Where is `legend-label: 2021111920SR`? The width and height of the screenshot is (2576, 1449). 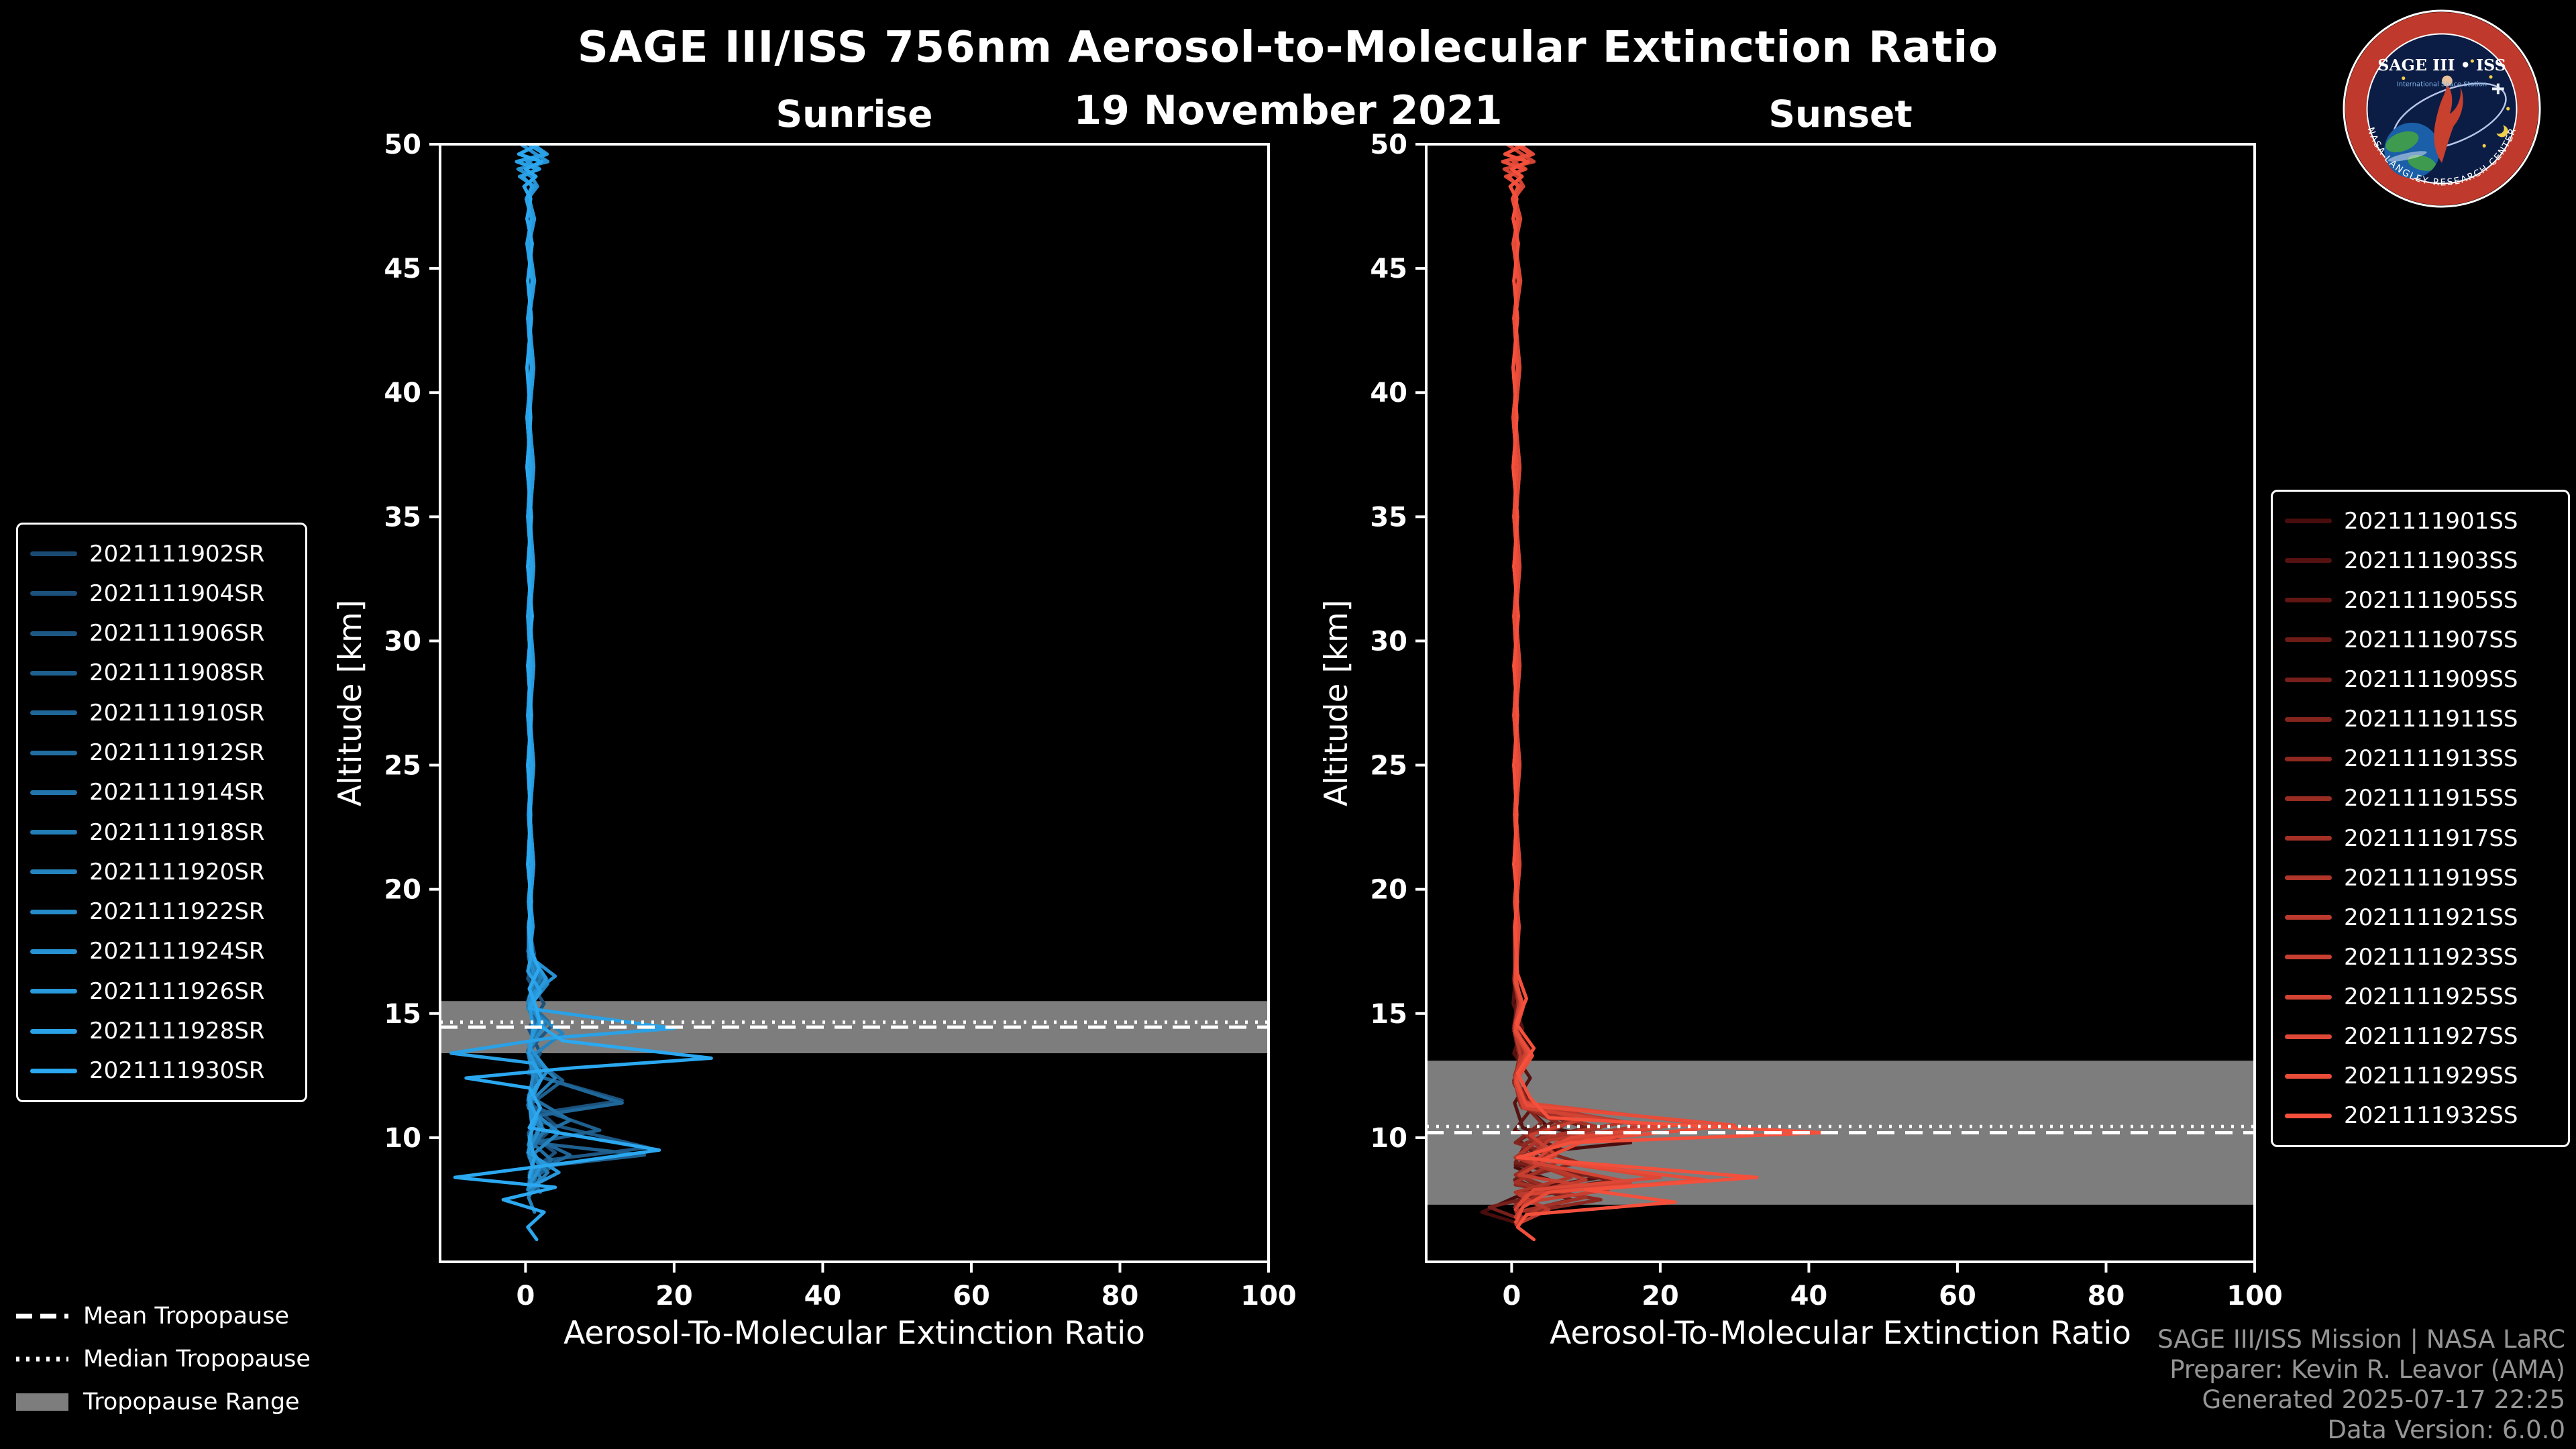 legend-label: 2021111920SR is located at coordinates (177, 871).